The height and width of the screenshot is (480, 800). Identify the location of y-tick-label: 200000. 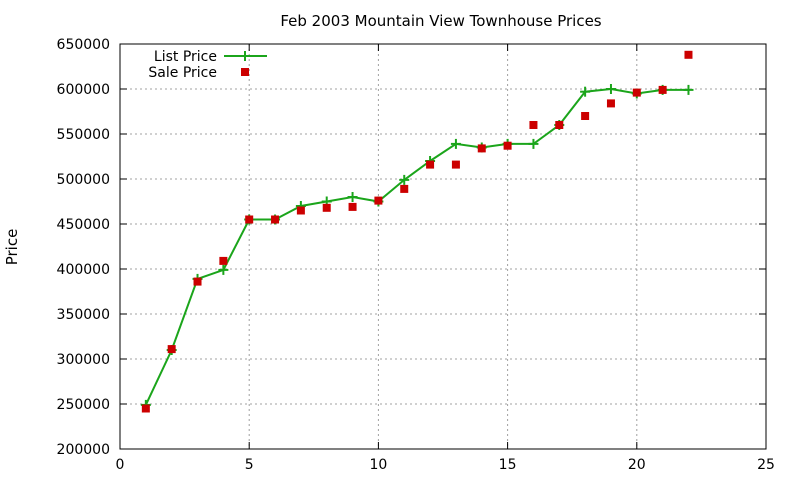
(83, 450).